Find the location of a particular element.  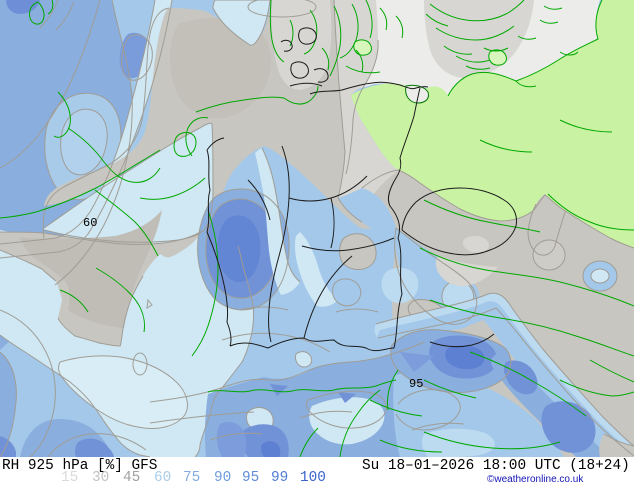

svg-text: 60 is located at coordinates (90, 223).